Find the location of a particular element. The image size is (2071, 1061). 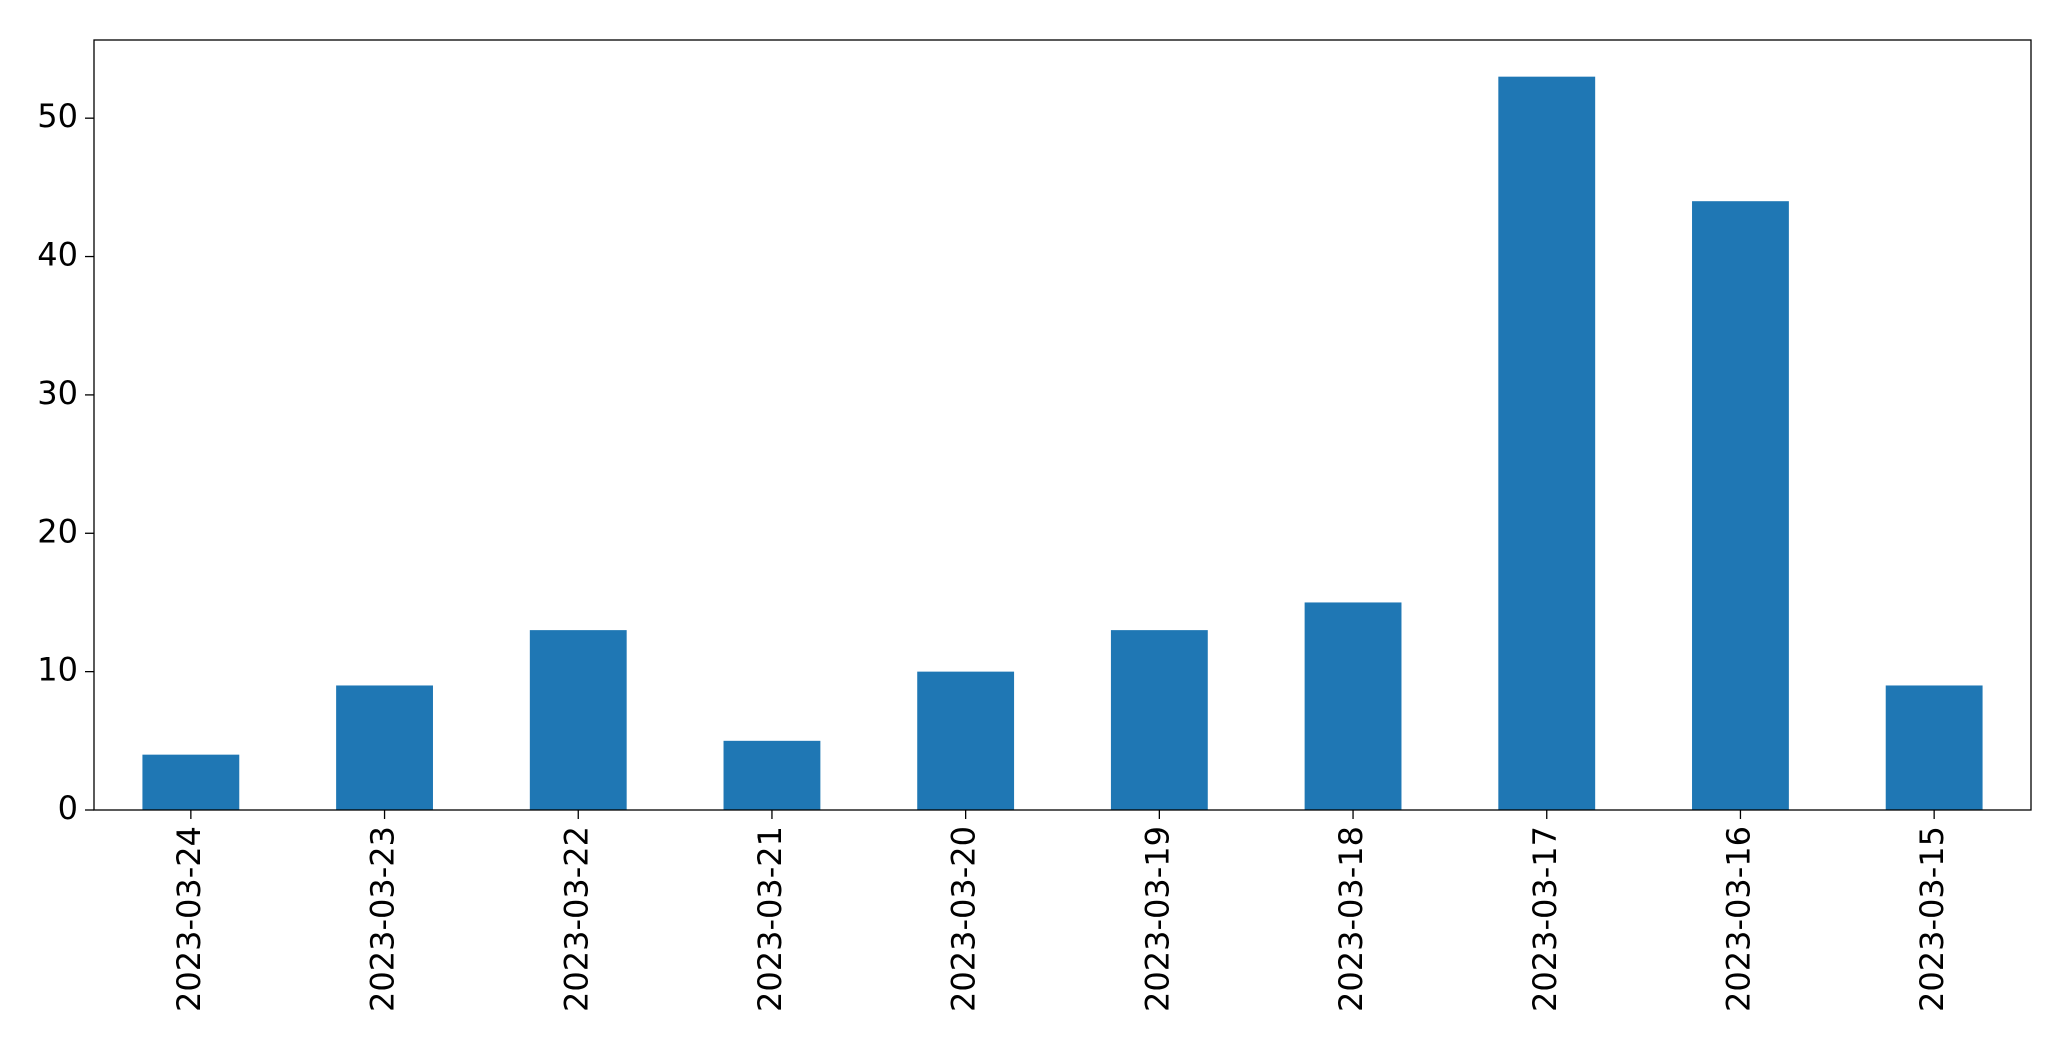

x-tick-label: 2023-03-21 is located at coordinates (770, 919).